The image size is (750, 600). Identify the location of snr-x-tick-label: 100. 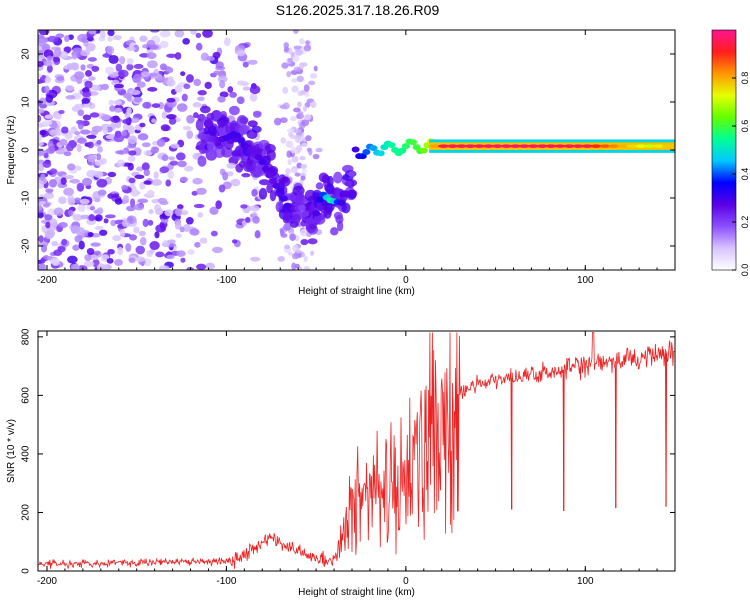
(585, 581).